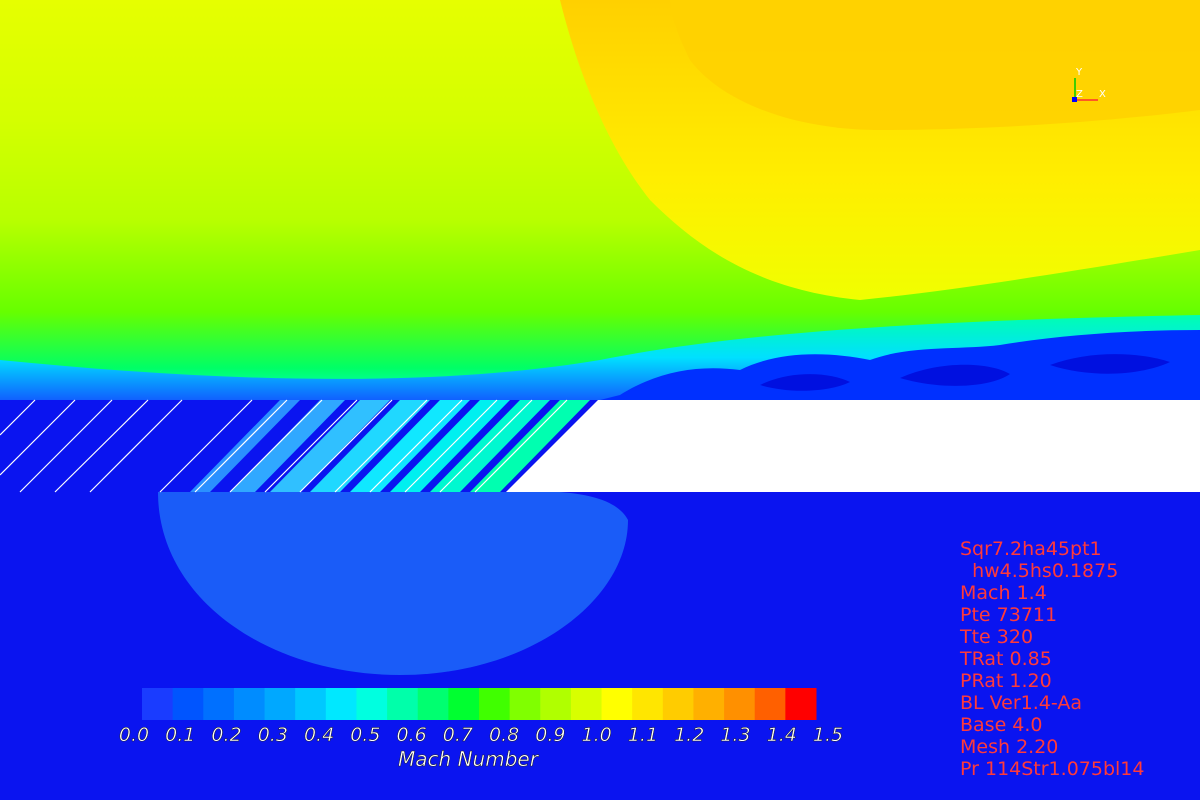 This screenshot has height=800, width=1200. I want to click on colorbar-tick-label: 0.3, so click(273, 735).